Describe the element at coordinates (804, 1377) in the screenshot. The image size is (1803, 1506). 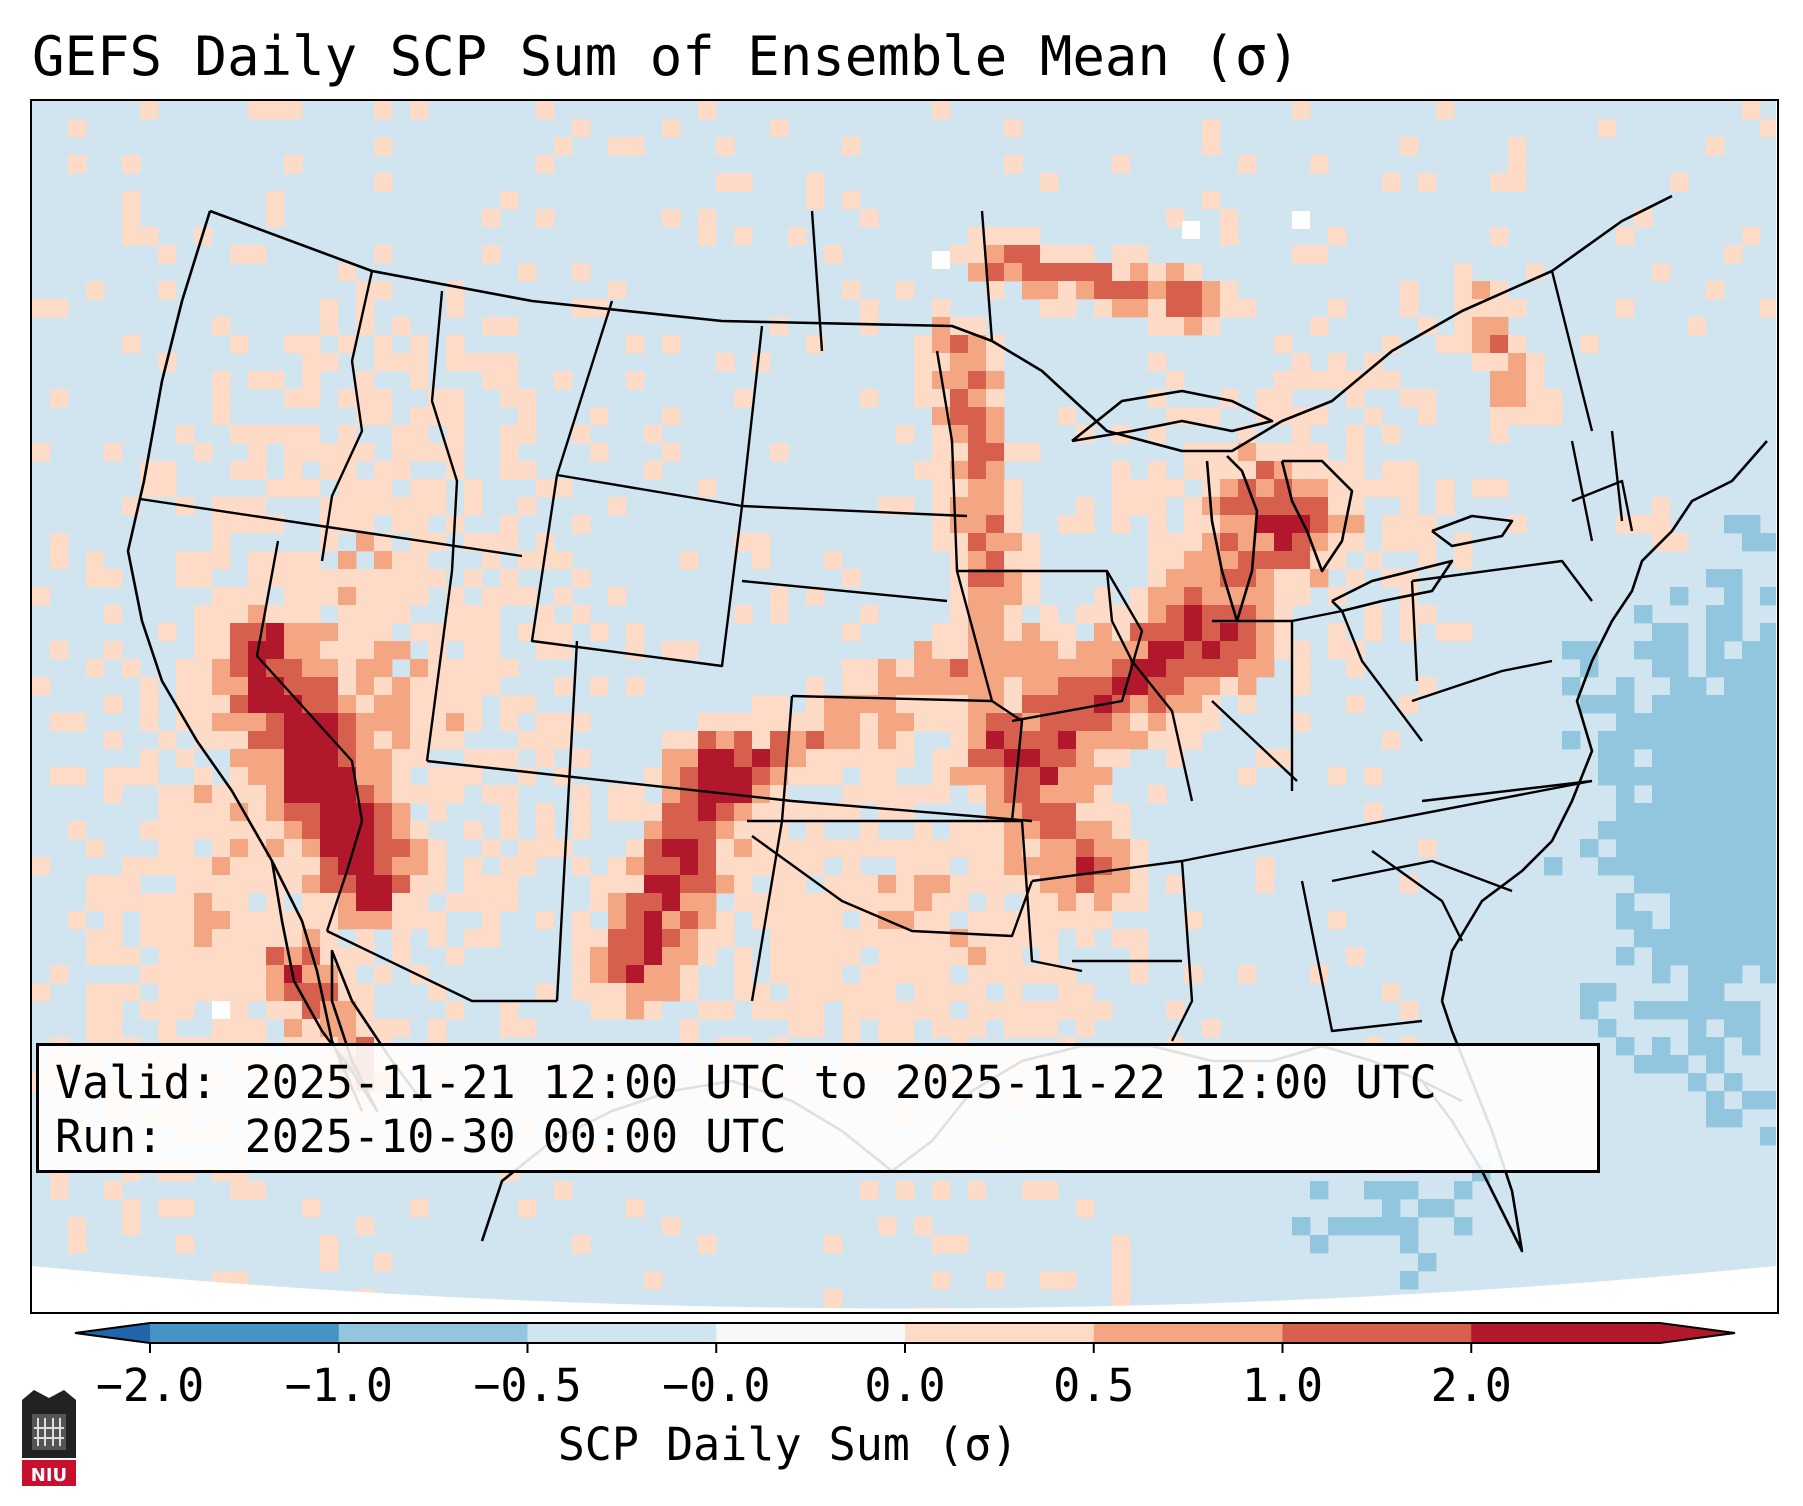
I see `colorbar-ticks: −2.0 −1.0 −0.5 −0.0 0.0 0.5 1.0 2.0` at that location.